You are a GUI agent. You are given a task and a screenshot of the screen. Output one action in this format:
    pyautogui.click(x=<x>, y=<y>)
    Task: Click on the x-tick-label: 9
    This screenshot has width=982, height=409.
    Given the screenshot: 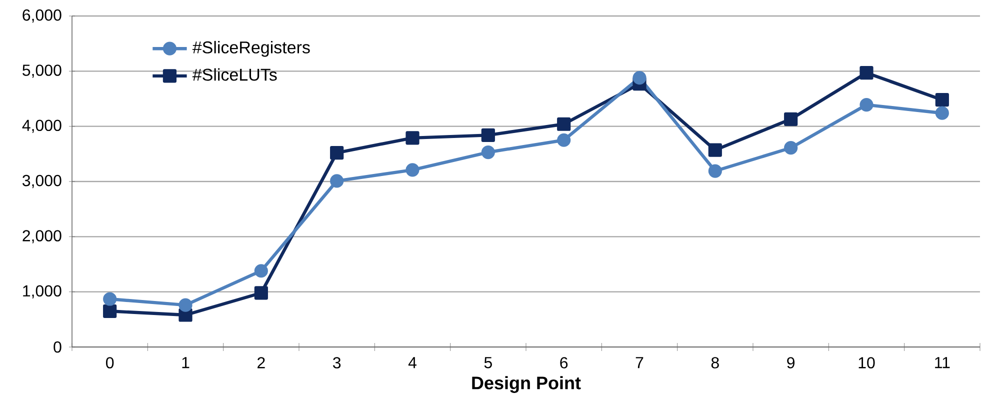 What is the action you would take?
    pyautogui.click(x=791, y=362)
    